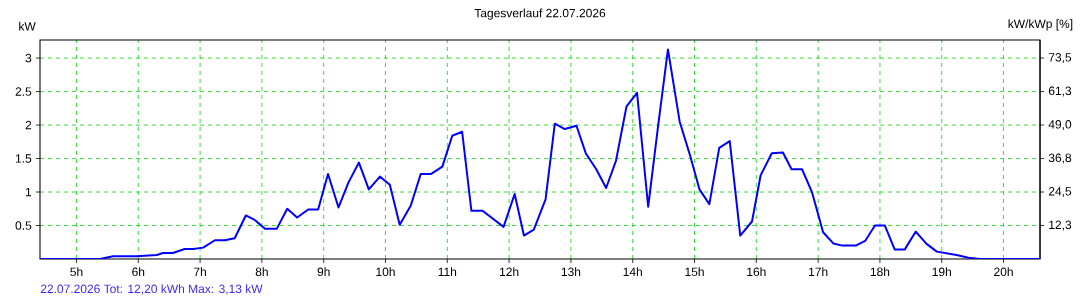 The height and width of the screenshot is (300, 1080). What do you see at coordinates (632, 271) in the screenshot?
I see `x-tick-label: 14h` at bounding box center [632, 271].